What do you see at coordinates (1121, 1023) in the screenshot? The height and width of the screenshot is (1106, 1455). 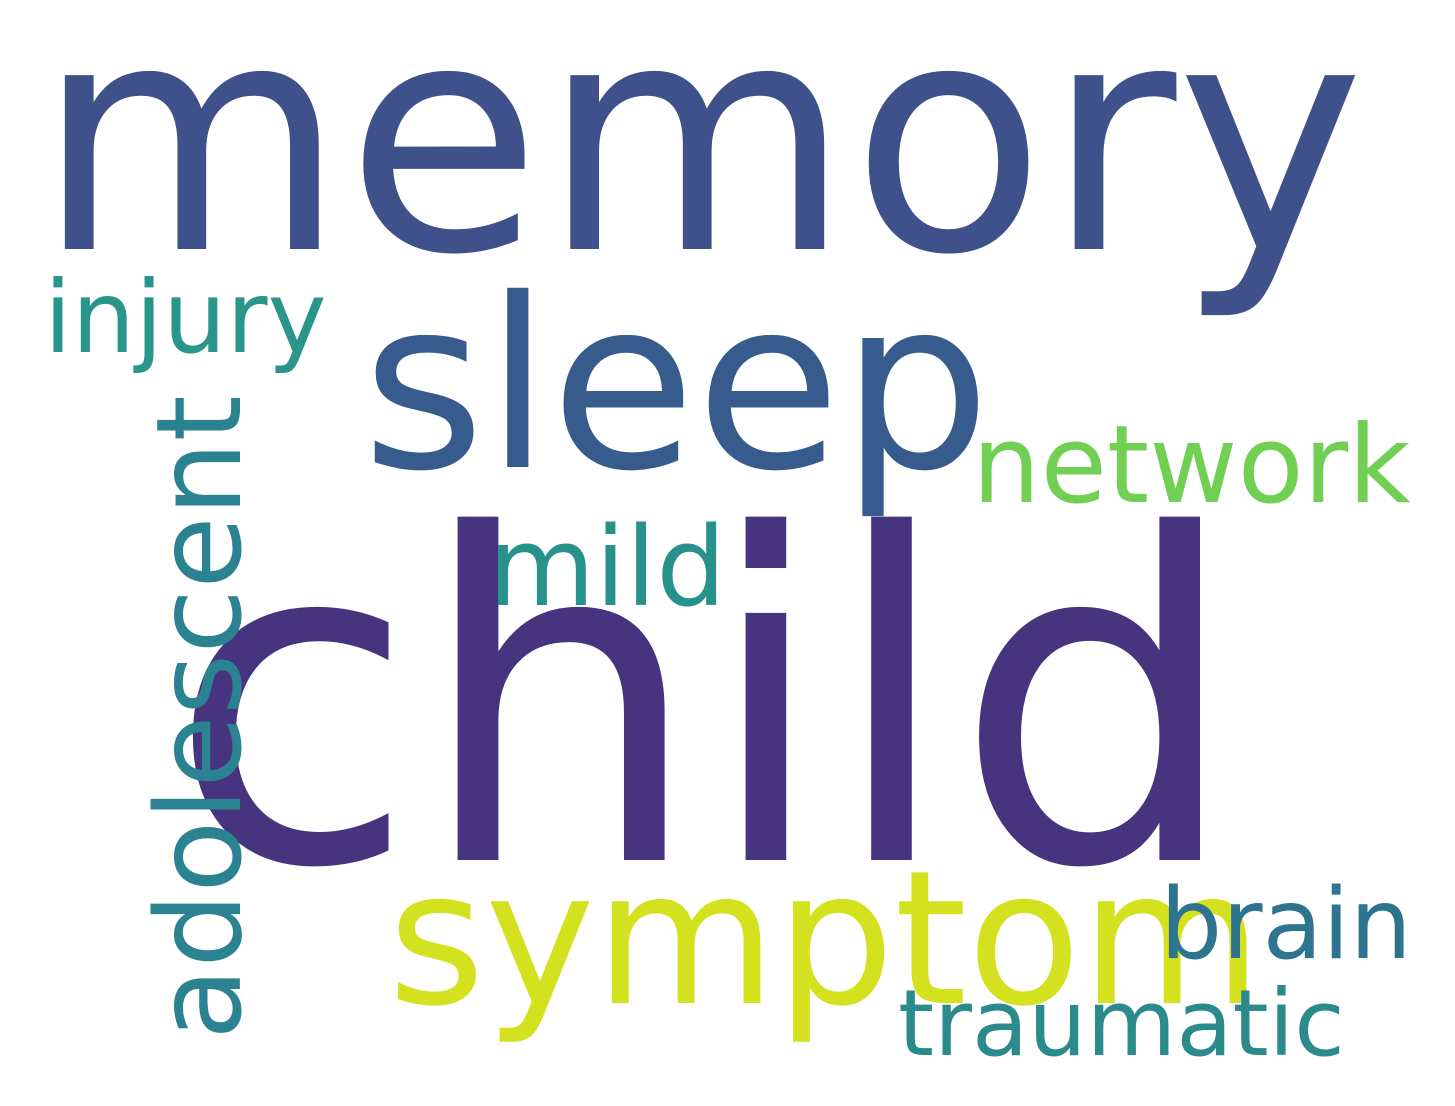 I see `word-traumatic: traumatic` at bounding box center [1121, 1023].